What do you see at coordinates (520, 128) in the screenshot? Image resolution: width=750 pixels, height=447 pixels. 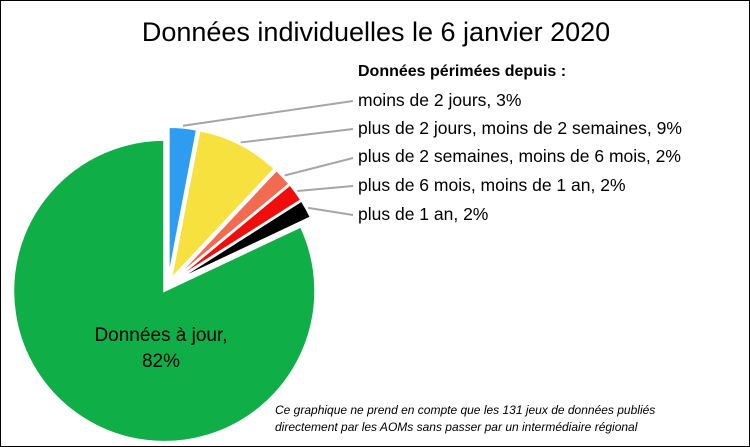 I see `slice-label-2-days-to-2-weeks: plus de 2 jours, moins de 2 semaines, 9%` at bounding box center [520, 128].